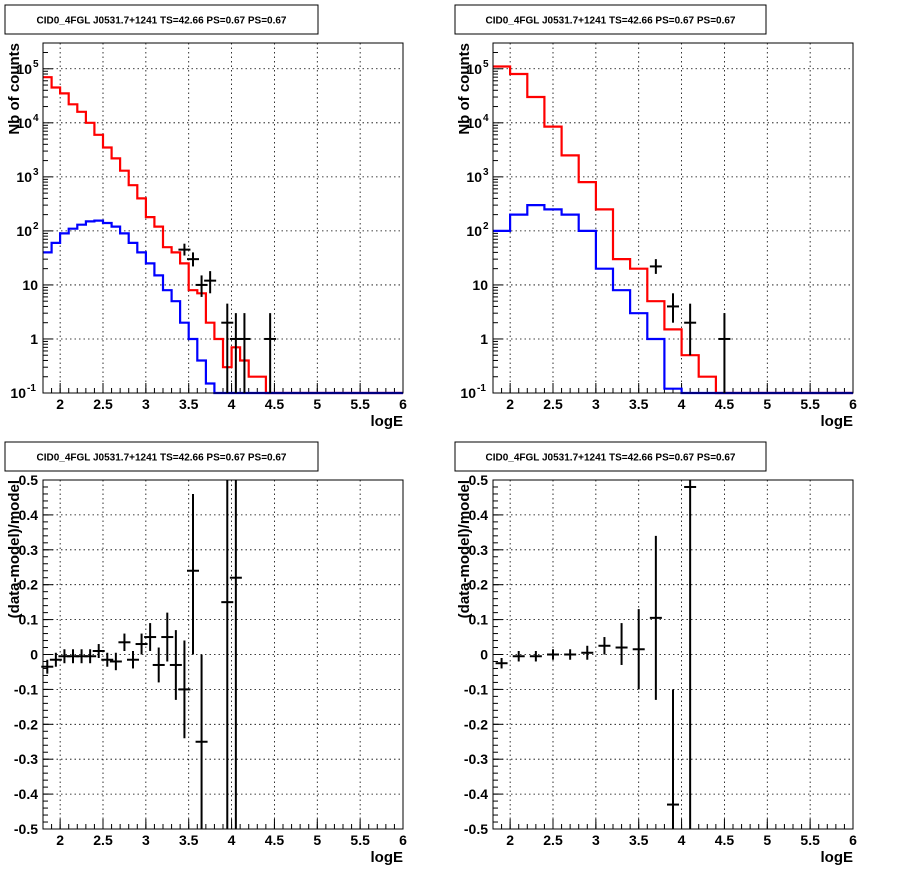 Image resolution: width=898 pixels, height=875 pixels. What do you see at coordinates (464, 89) in the screenshot?
I see `y-axis-label: Nb of counts` at bounding box center [464, 89].